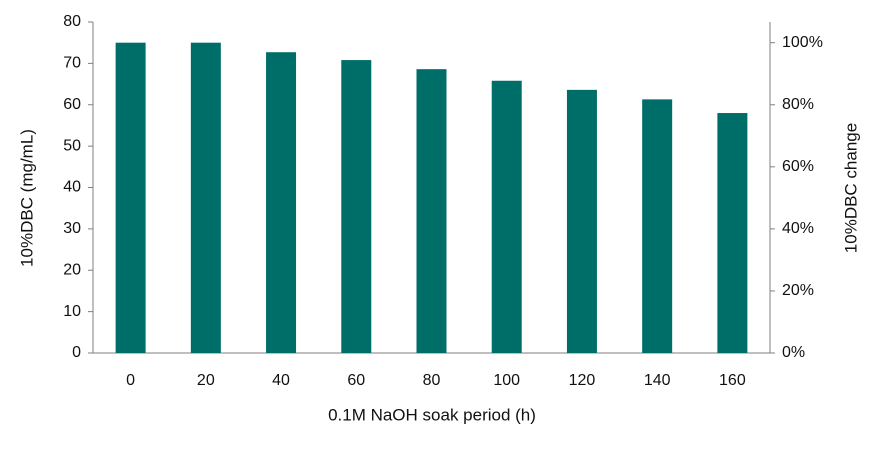  What do you see at coordinates (72, 269) in the screenshot?
I see `y-tick-label: 20` at bounding box center [72, 269].